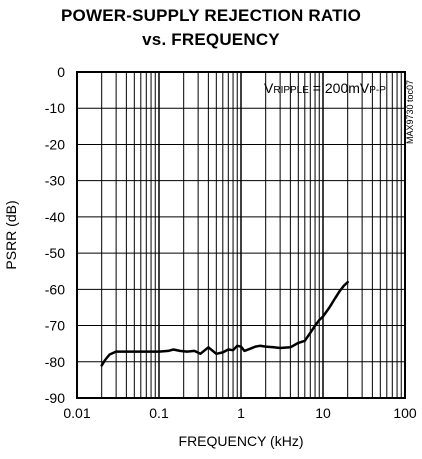 This screenshot has height=459, width=422. What do you see at coordinates (291, 90) in the screenshot?
I see `annotation-sub: RIPPLE` at bounding box center [291, 90].